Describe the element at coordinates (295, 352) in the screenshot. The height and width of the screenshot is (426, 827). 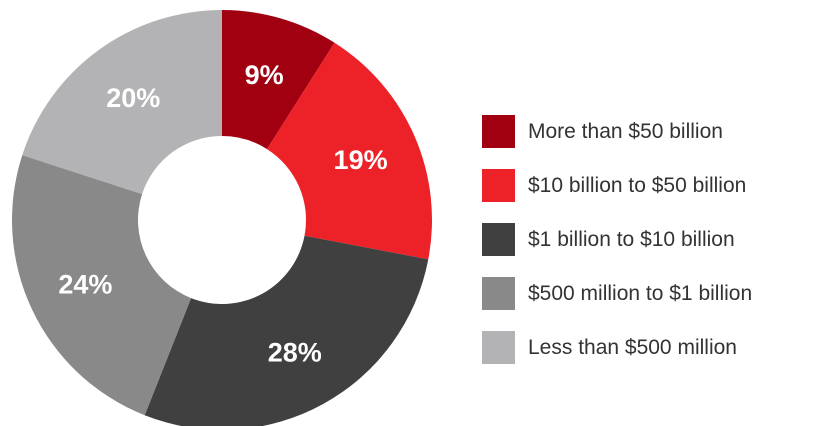
I see `slice-value-label: 28%` at that location.